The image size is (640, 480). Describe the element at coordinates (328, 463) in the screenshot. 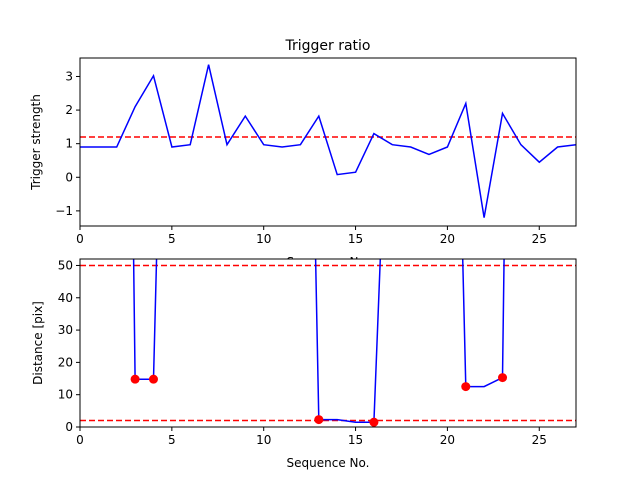

I see `bottom-x-axis-label: Sequence No.` at that location.